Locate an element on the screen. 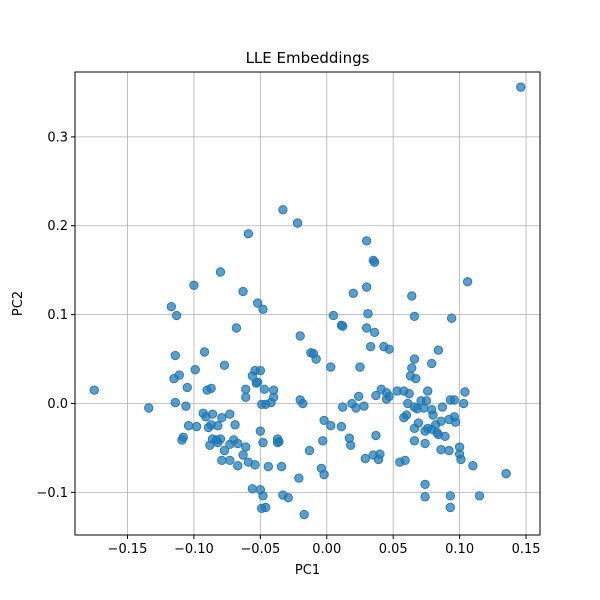 Image resolution: width=600 pixels, height=600 pixels. y-tick-label: 0.1 is located at coordinates (57, 315).